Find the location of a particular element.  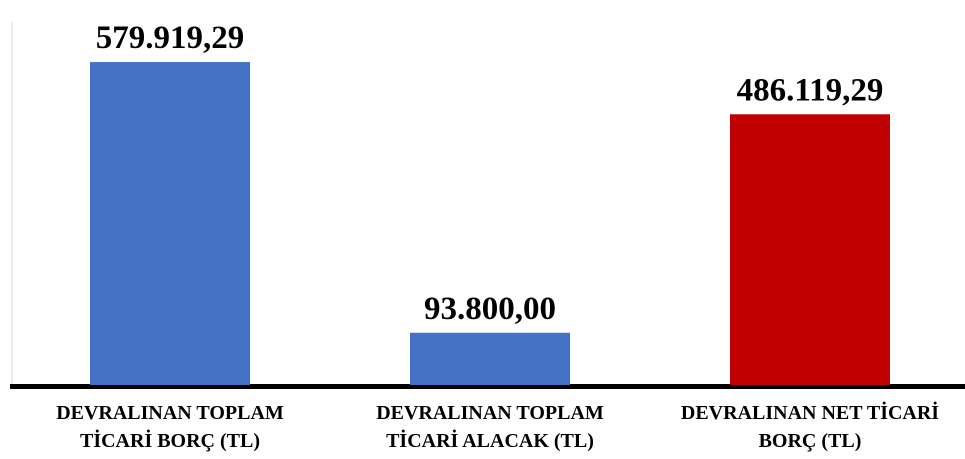

category-label-2-line-1: DEVRALINAN TOPLAM is located at coordinates (490, 413).